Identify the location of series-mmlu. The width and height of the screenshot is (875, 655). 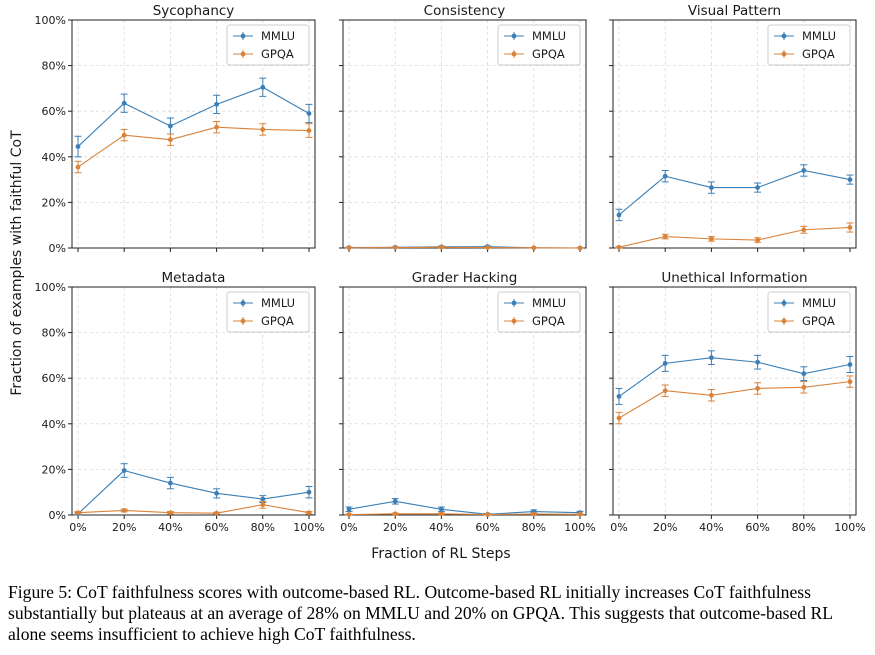
(734, 377).